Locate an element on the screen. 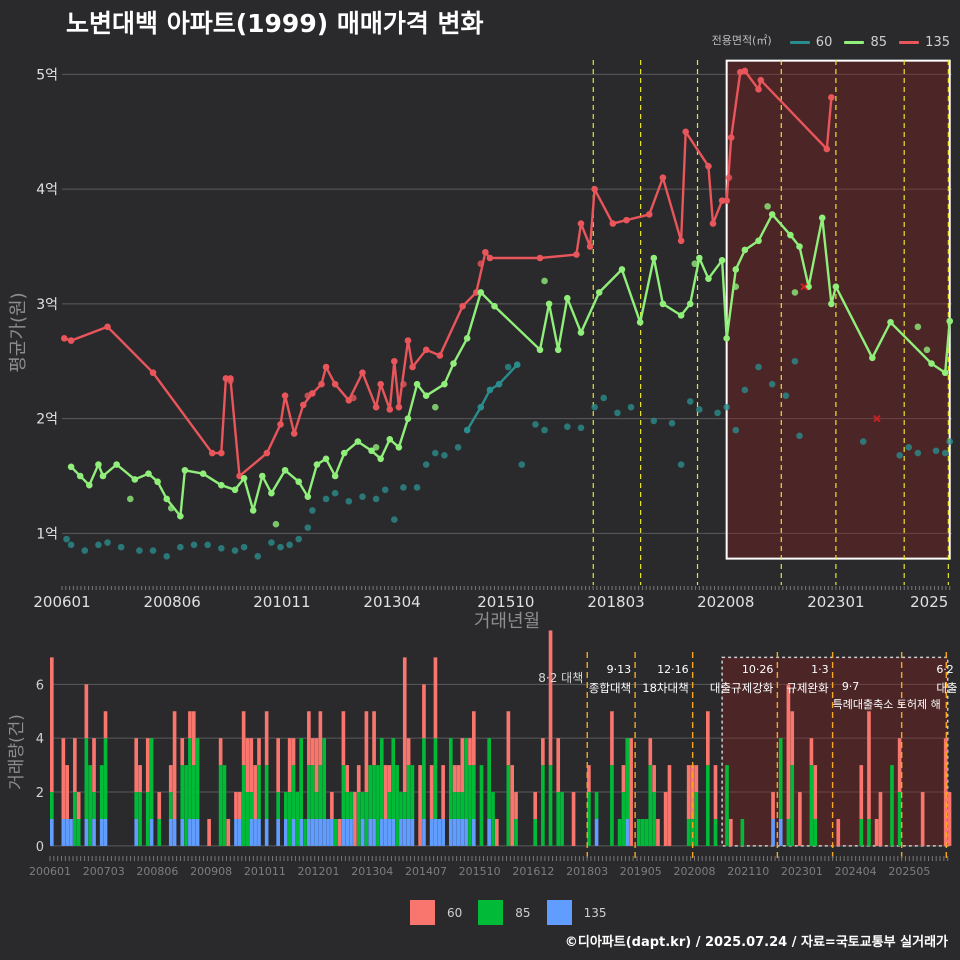  y-axis-label: 평균가(원) is located at coordinates (18, 332).